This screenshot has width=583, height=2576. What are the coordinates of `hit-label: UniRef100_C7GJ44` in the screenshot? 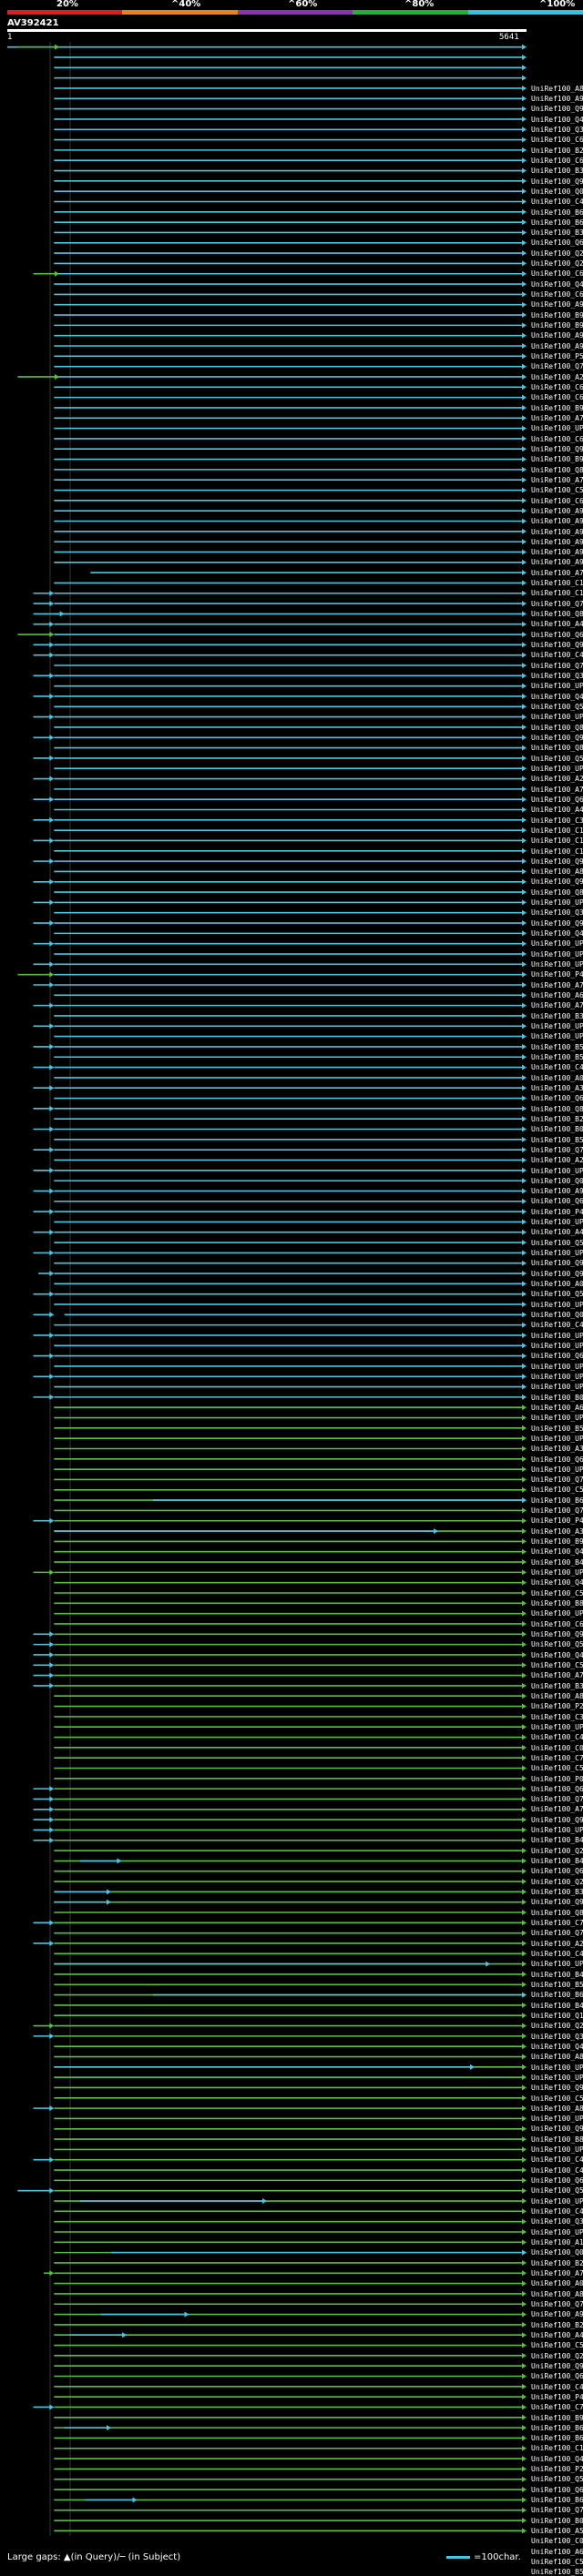 It's located at (557, 1758).